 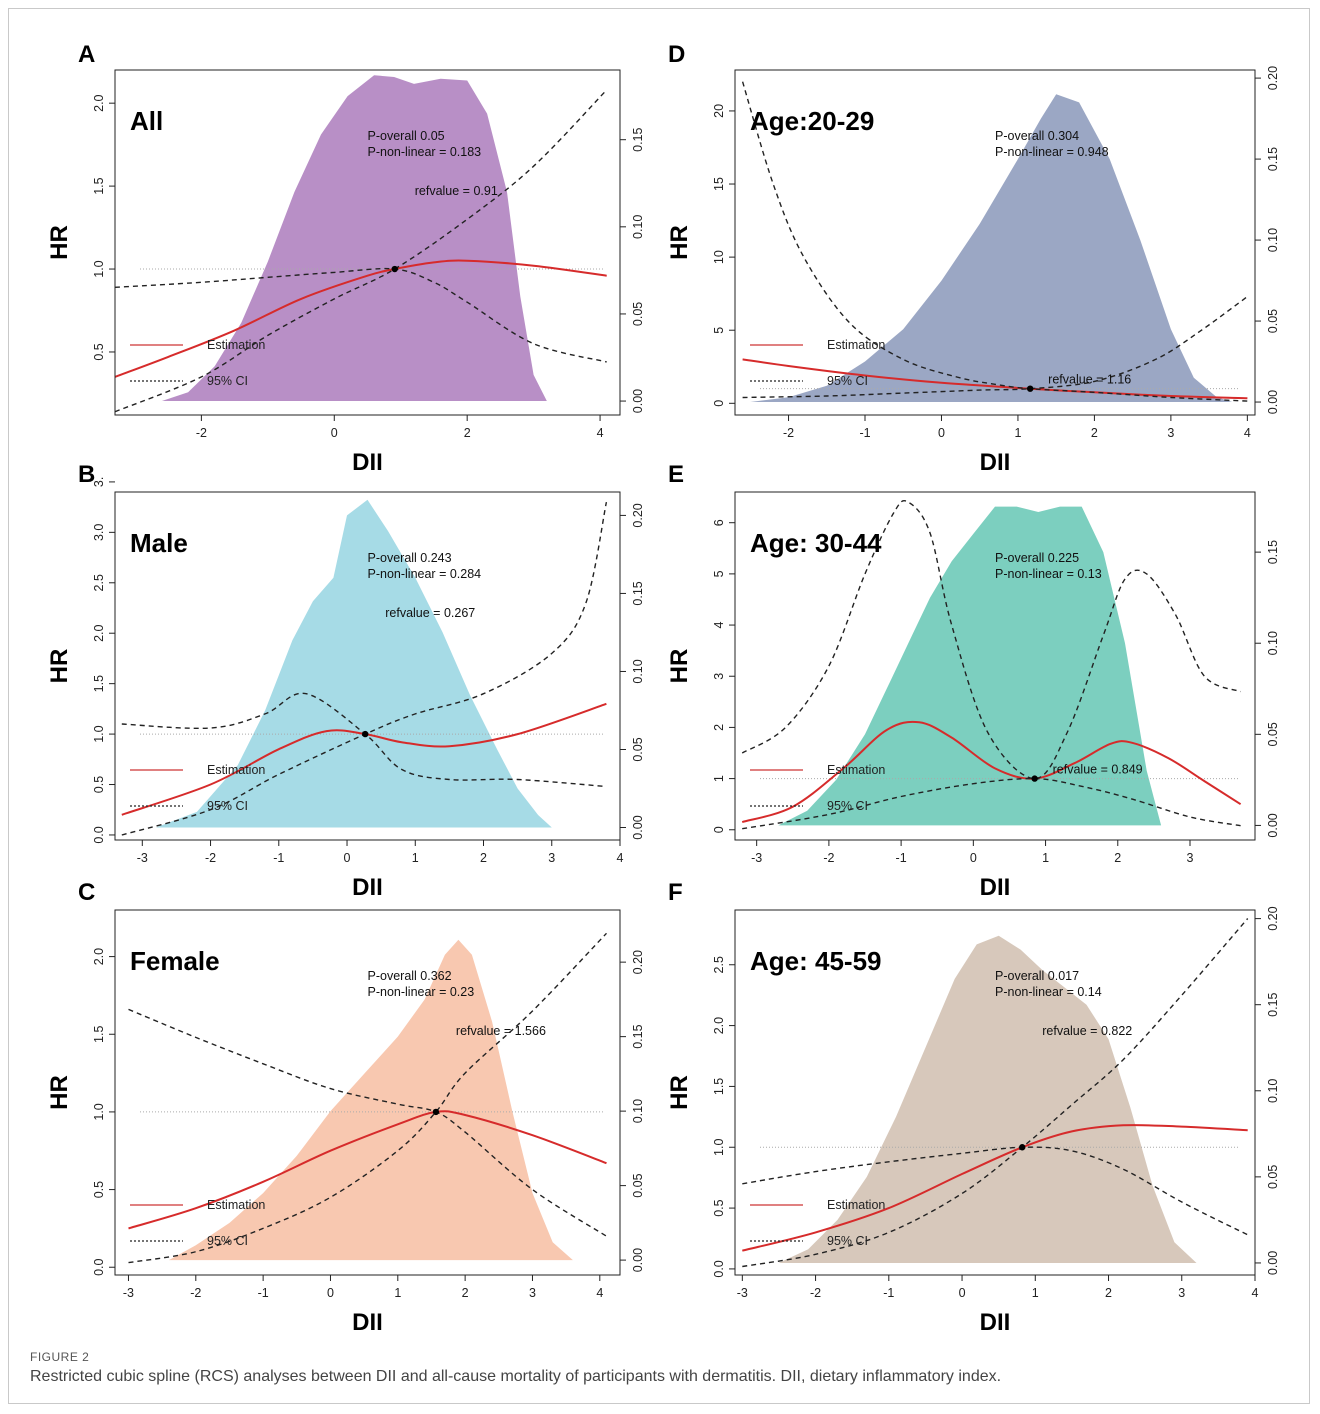 What do you see at coordinates (430, 613) in the screenshot?
I see `refvalue-text: refvalue = 0.267` at bounding box center [430, 613].